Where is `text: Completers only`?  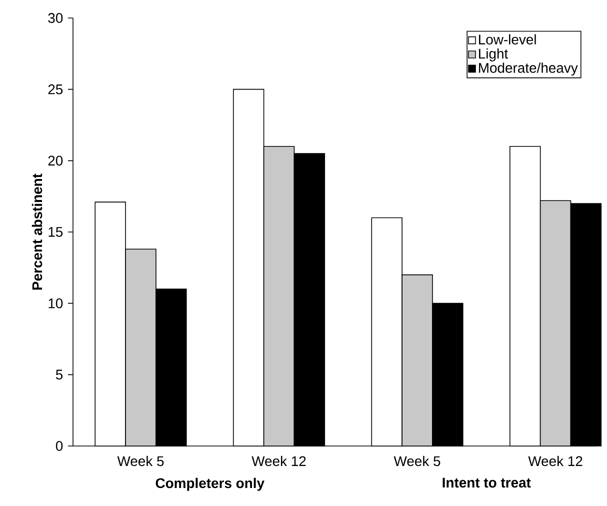
text: Completers only is located at coordinates (210, 484).